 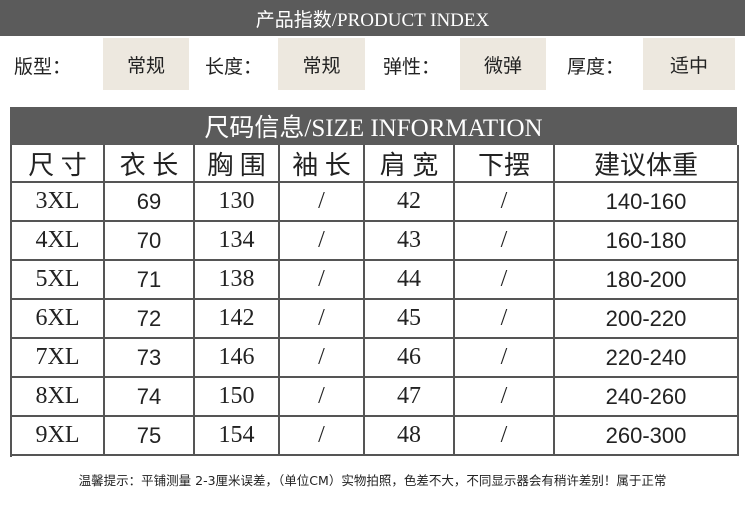 I want to click on table-cell: 44, so click(x=410, y=280).